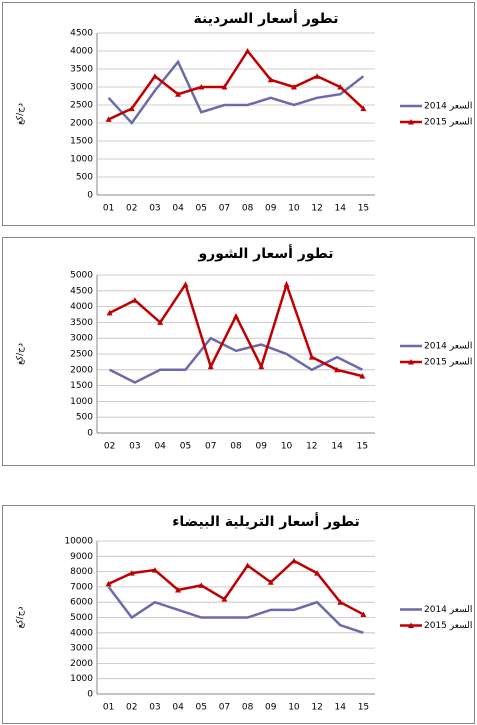  I want to click on y-tick-label: 7000, so click(81, 587).